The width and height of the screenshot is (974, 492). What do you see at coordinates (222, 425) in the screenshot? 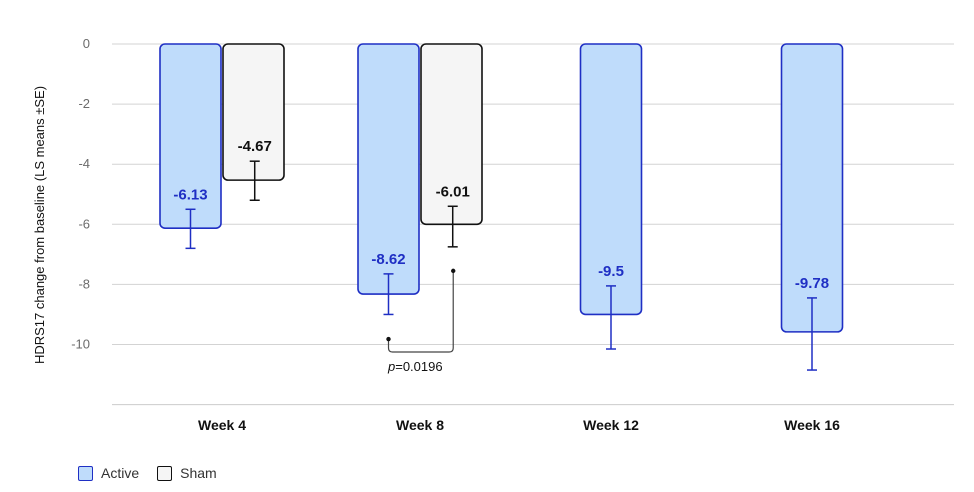
I see `x-category-label: Week 4` at bounding box center [222, 425].